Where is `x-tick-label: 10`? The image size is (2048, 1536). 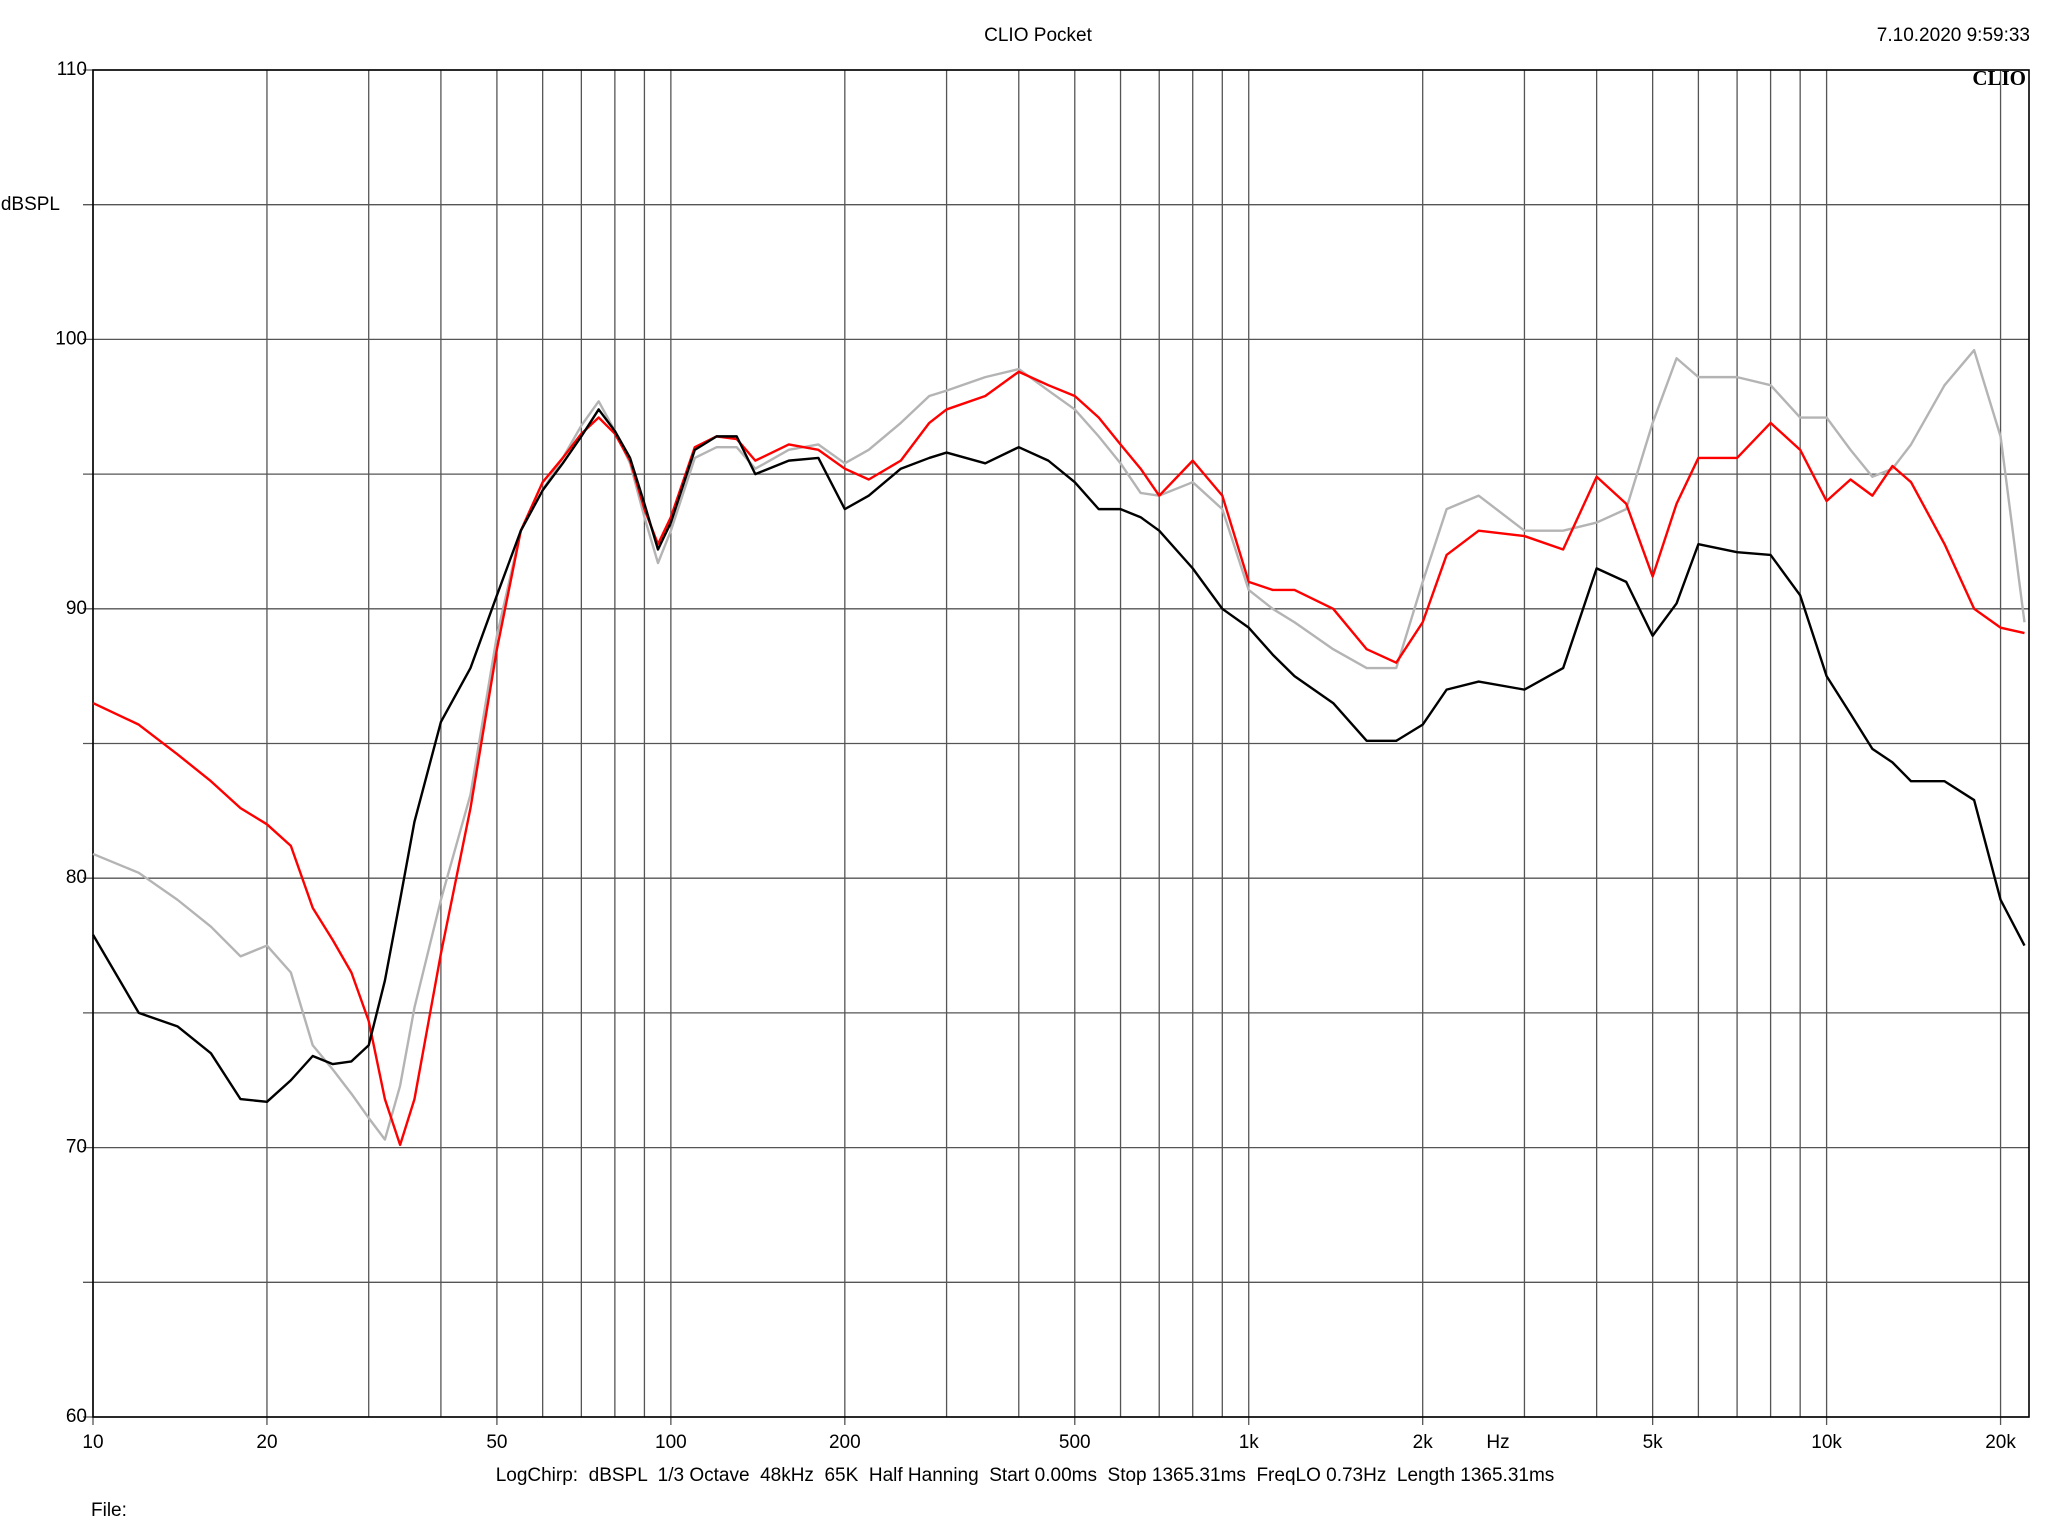 x-tick-label: 10 is located at coordinates (92, 1442).